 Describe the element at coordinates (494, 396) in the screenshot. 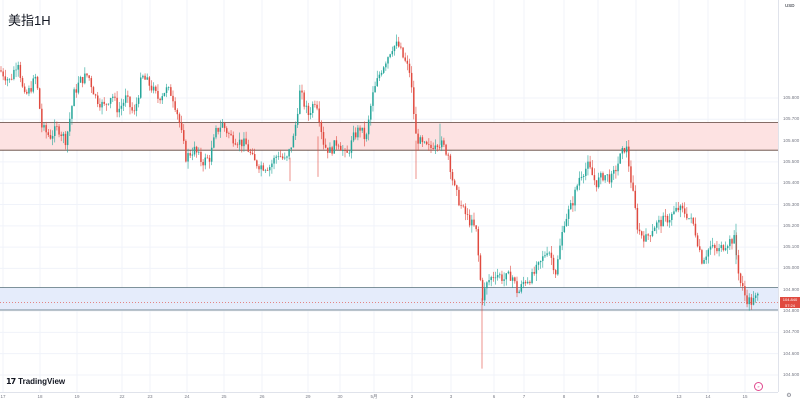

I see `time-tick-label: 6` at that location.